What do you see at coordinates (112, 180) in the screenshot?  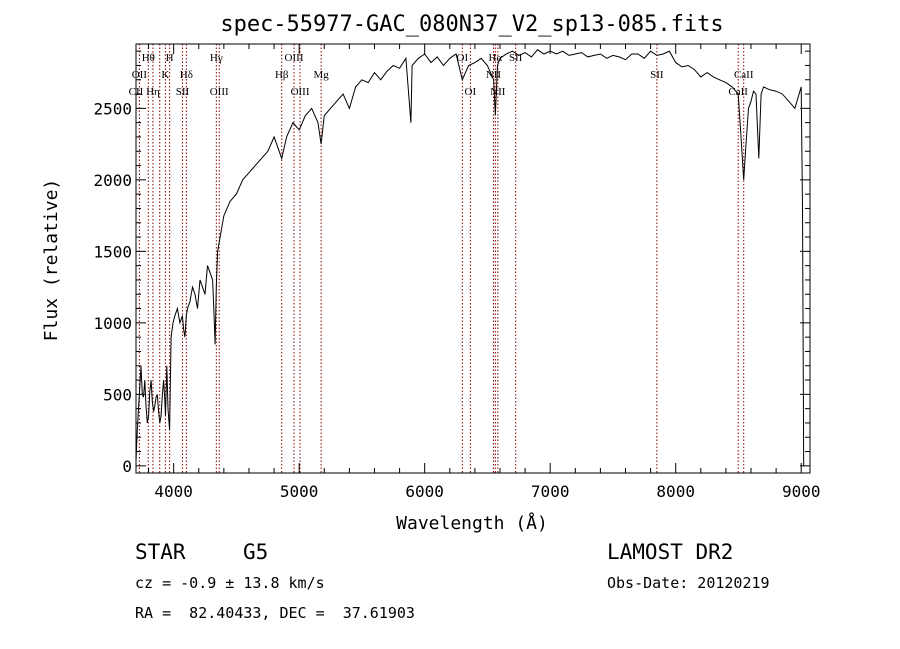 I see `y-tick-label: 2000` at bounding box center [112, 180].